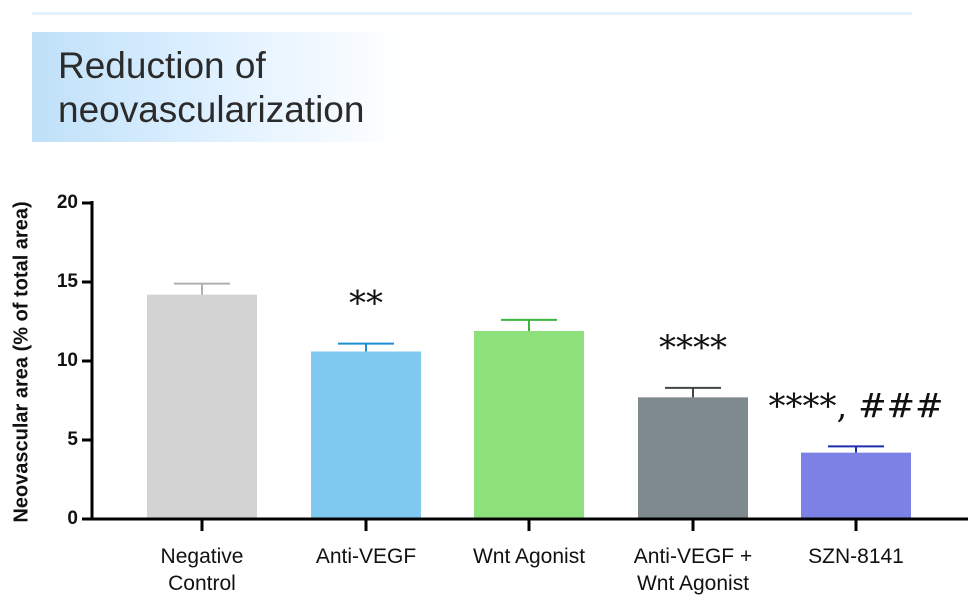 The width and height of the screenshot is (971, 606). What do you see at coordinates (472, 13) in the screenshot?
I see `top-rule` at bounding box center [472, 13].